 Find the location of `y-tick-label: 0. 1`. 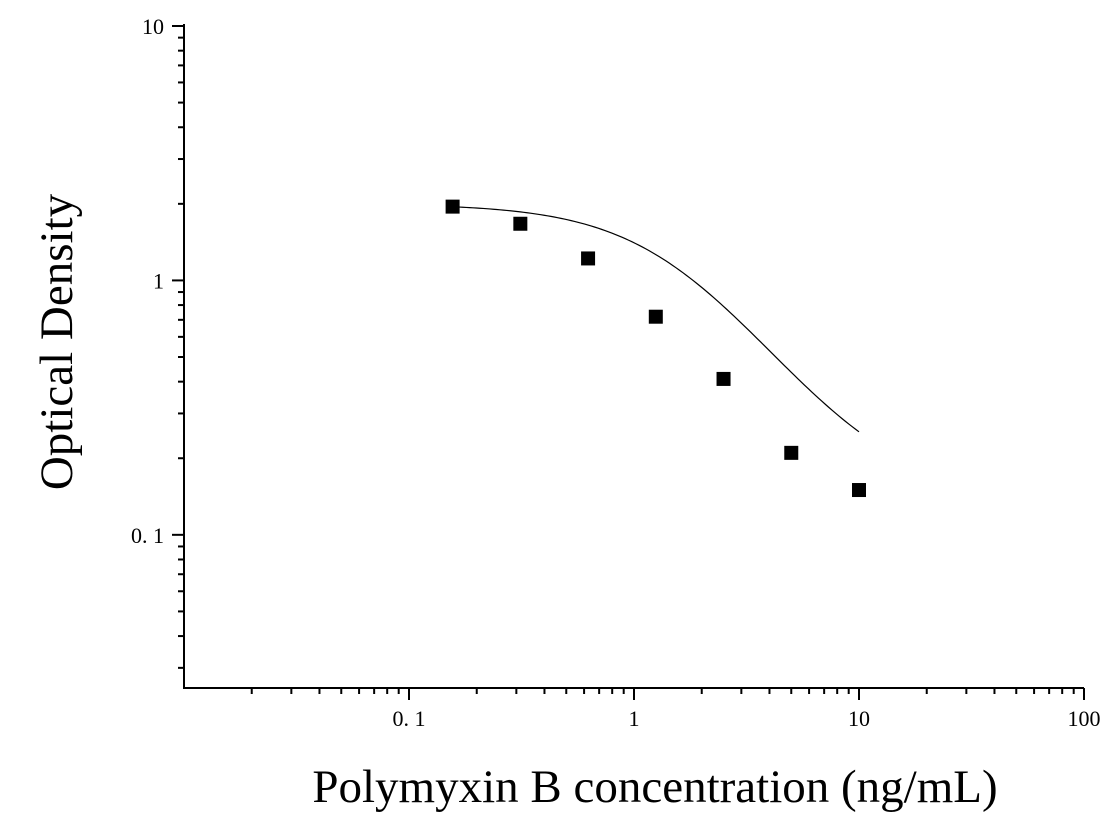

y-tick-label: 0. 1 is located at coordinates (147, 535).